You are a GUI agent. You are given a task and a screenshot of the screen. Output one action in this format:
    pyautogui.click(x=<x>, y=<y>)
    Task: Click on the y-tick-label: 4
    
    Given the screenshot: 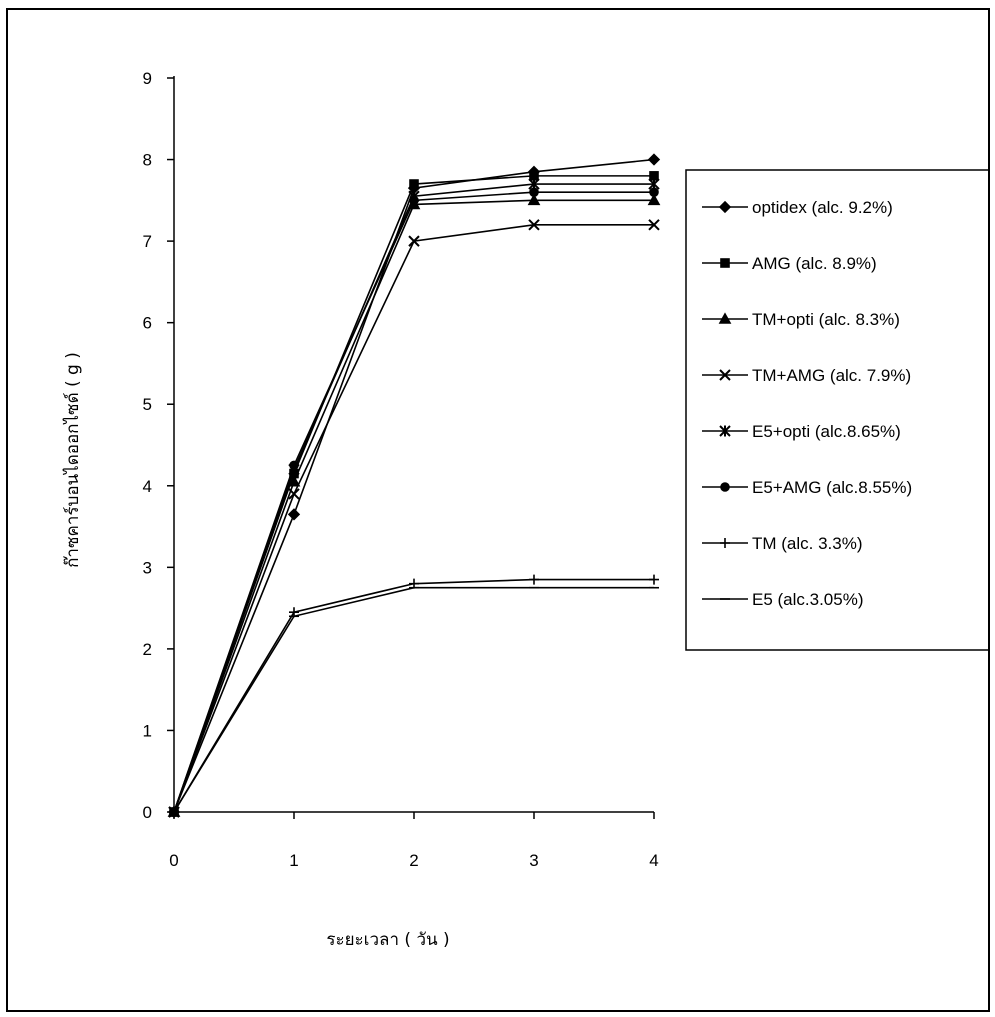 What is the action you would take?
    pyautogui.click(x=147, y=486)
    